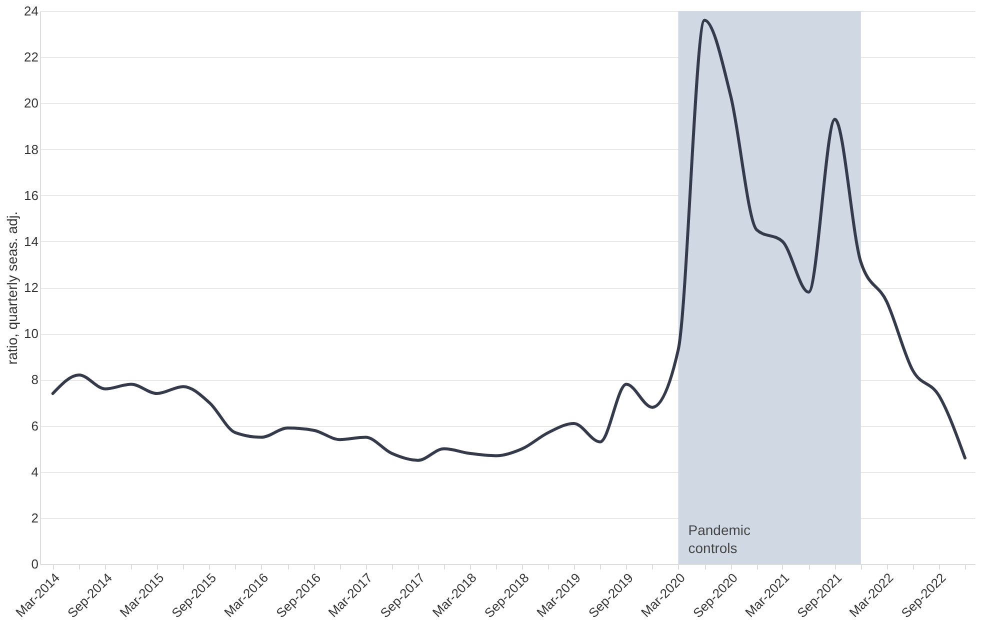  What do you see at coordinates (34, 380) in the screenshot?
I see `y-tick-label: 8` at bounding box center [34, 380].